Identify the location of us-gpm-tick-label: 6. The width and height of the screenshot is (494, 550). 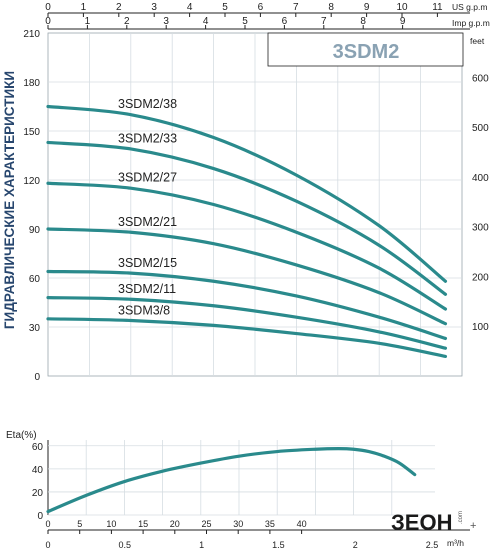
(261, 7).